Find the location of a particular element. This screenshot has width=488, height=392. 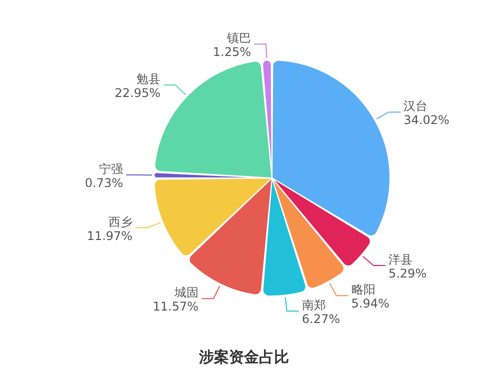

slice-label: 南郑 is located at coordinates (314, 305).